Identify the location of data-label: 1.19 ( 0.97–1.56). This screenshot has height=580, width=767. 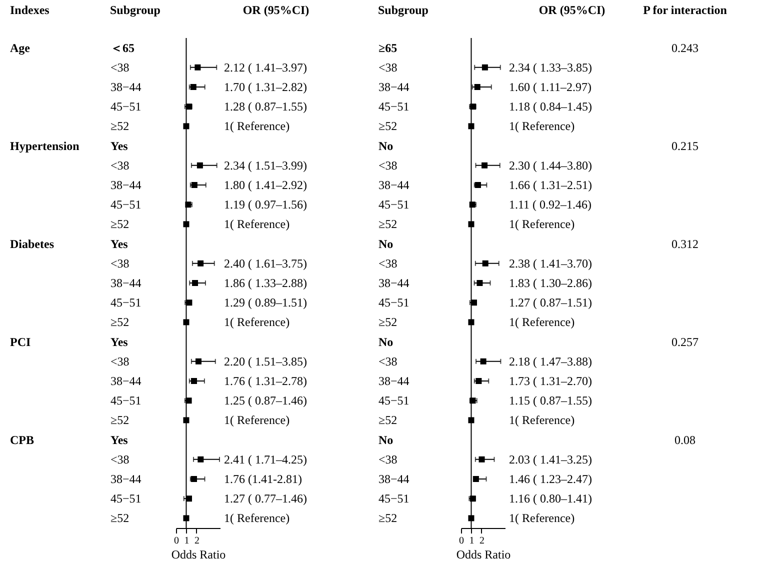
(265, 205).